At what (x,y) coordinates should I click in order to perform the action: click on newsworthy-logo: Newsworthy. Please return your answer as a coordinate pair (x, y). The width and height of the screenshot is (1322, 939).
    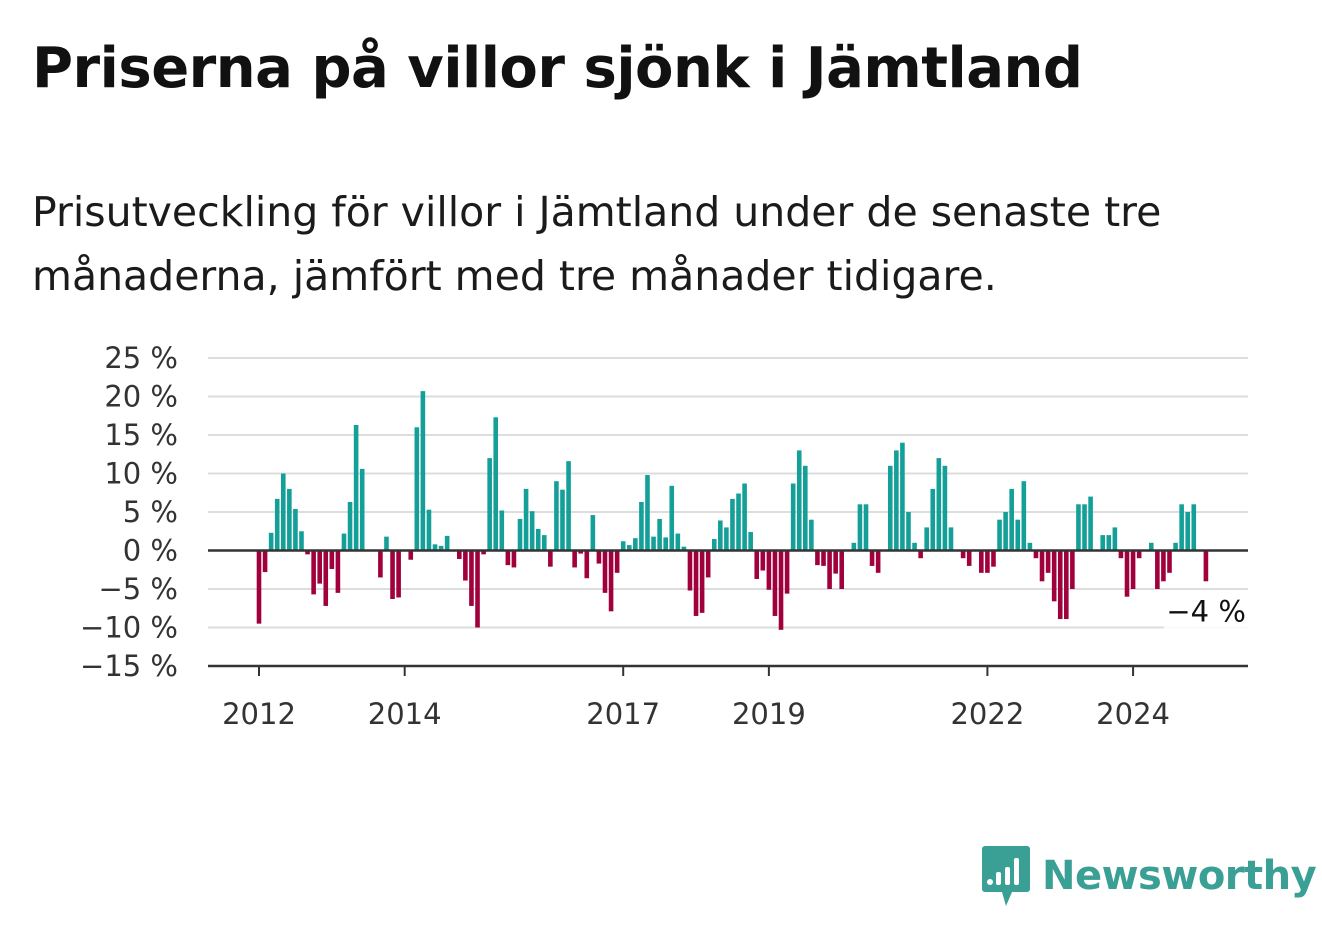
    Looking at the image, I should click on (1149, 876).